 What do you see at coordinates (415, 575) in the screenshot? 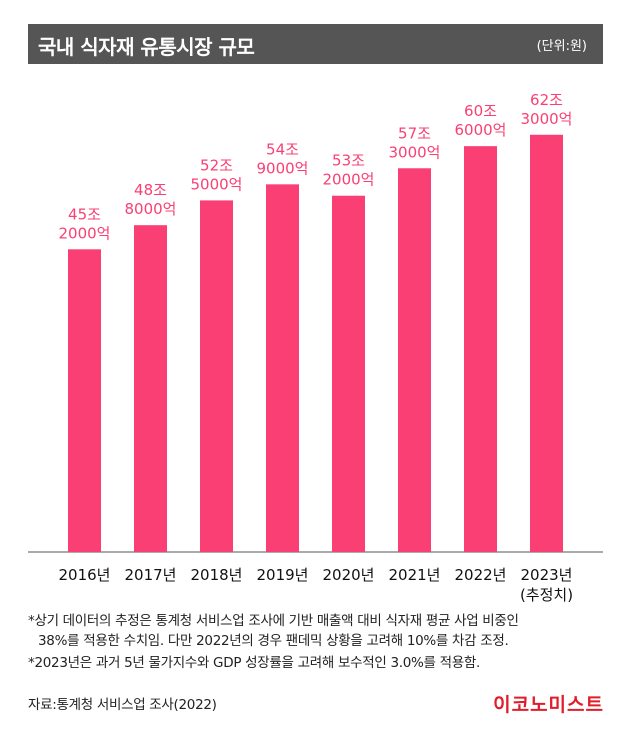
I see `category-label-5: 2021년` at bounding box center [415, 575].